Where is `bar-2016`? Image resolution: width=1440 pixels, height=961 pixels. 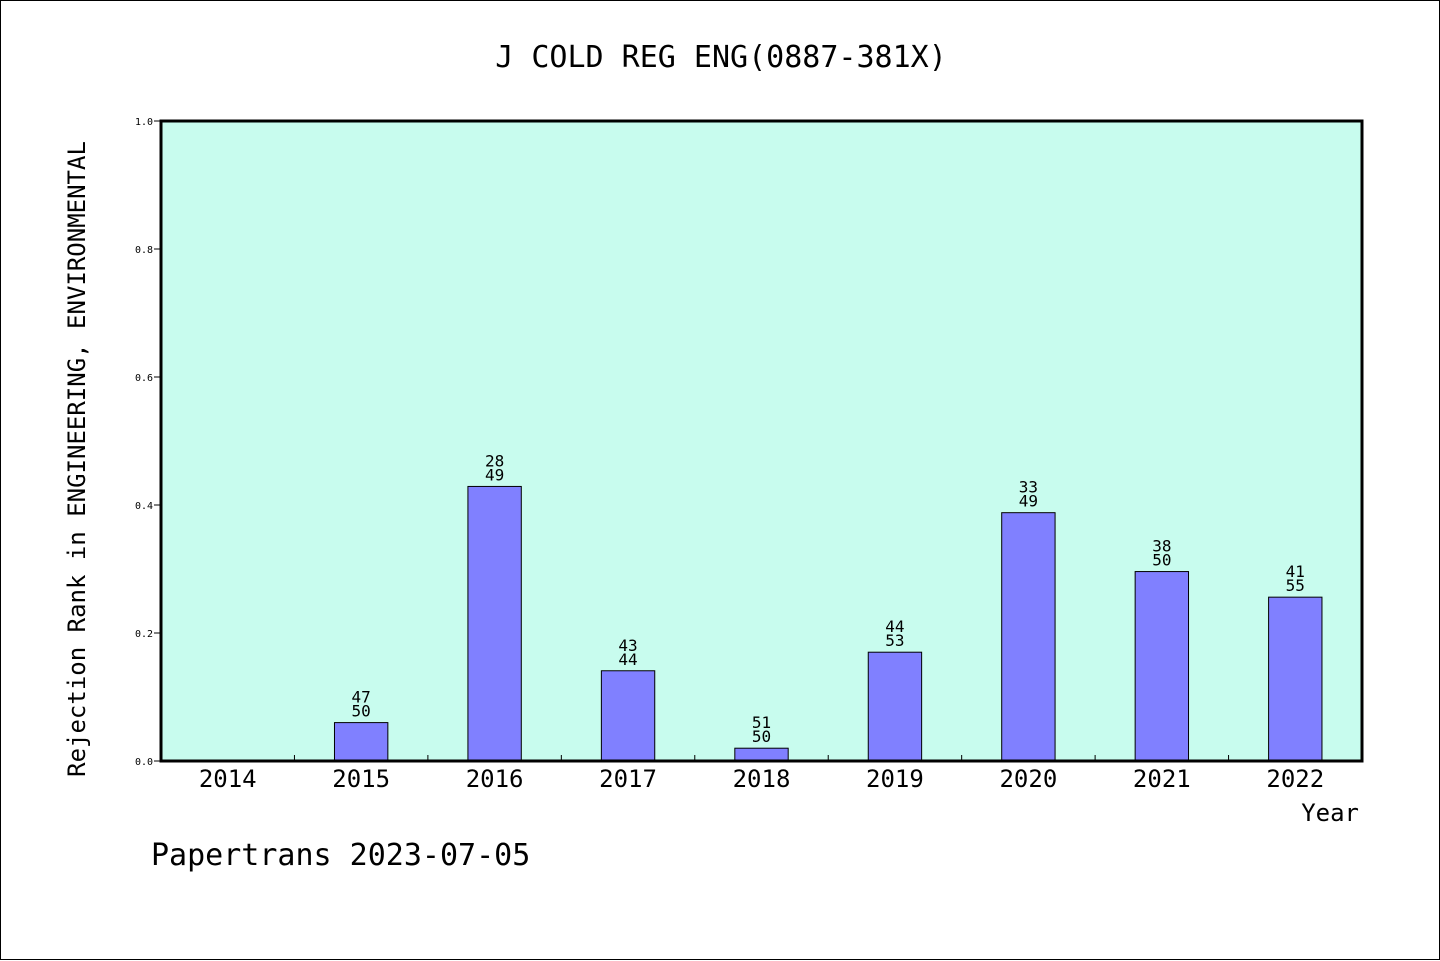 bar-2016 is located at coordinates (494, 623).